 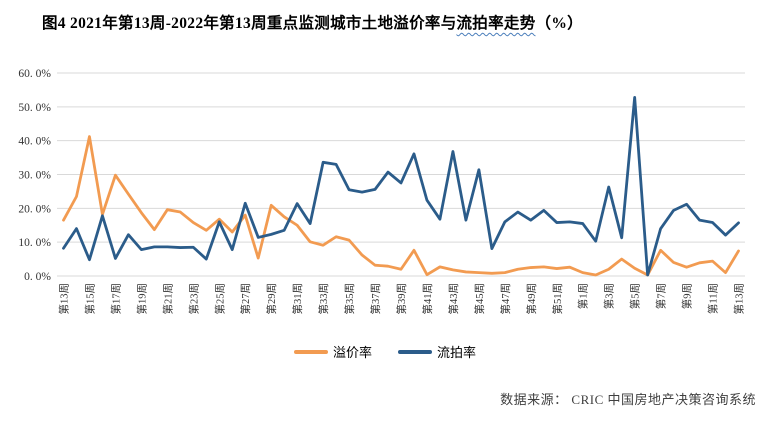 What do you see at coordinates (505, 299) in the screenshot?
I see `x-axis-tick-label: 第47周` at bounding box center [505, 299].